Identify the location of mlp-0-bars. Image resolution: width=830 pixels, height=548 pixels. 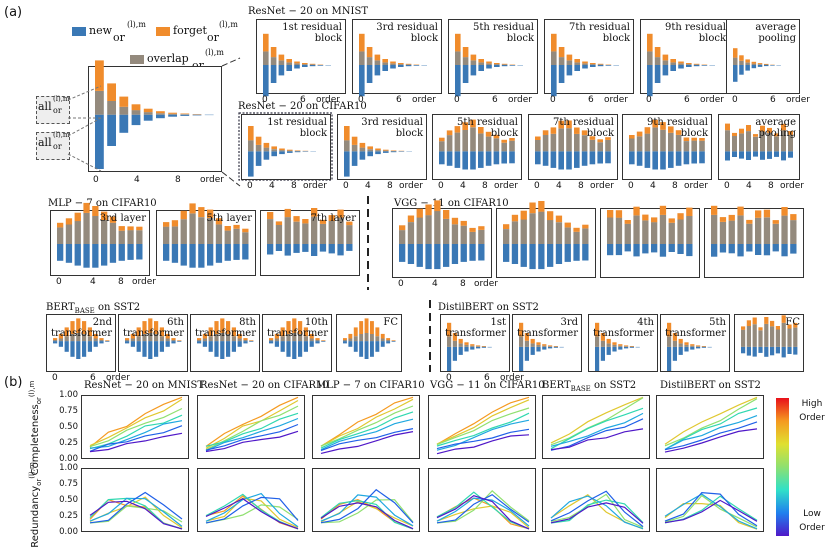
(100, 235).